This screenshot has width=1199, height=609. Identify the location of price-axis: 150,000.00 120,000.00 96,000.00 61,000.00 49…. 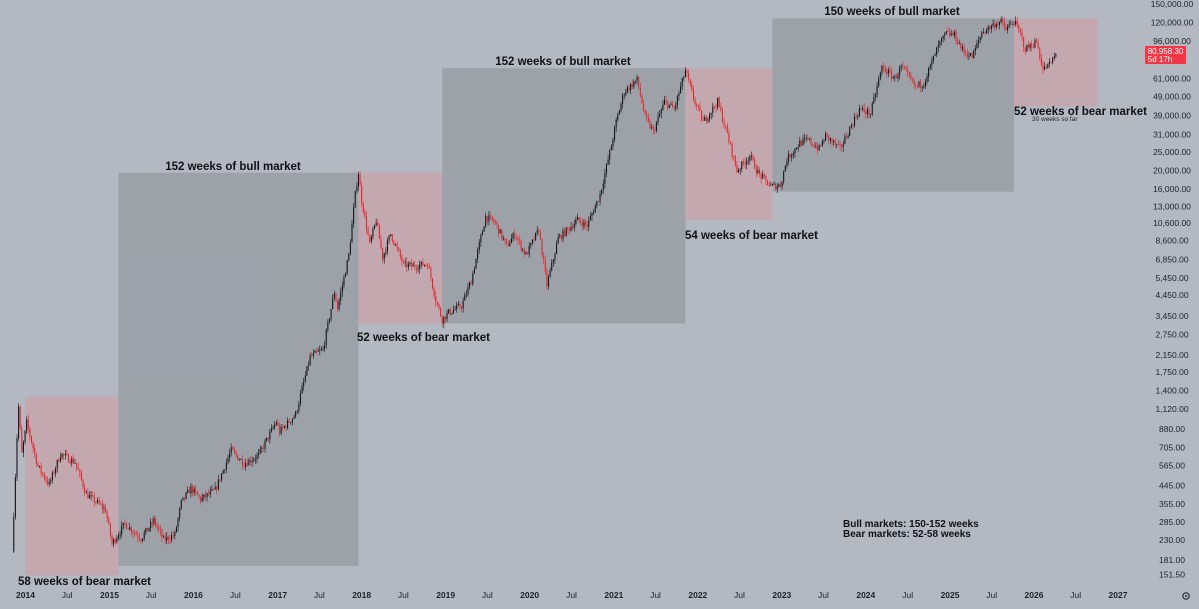
(1172, 289).